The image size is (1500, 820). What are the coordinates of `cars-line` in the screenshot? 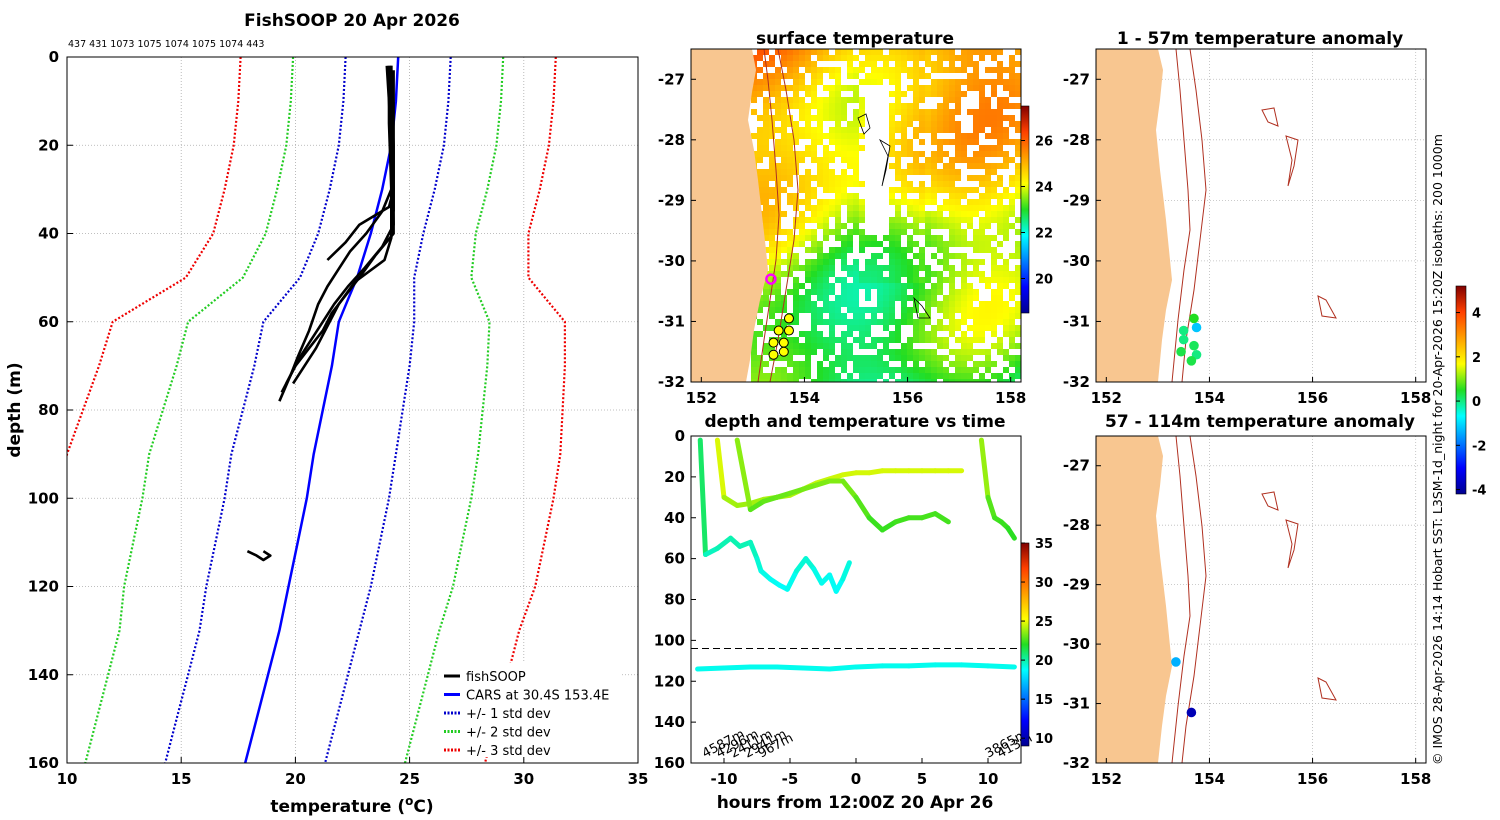 It's located at (321, 410).